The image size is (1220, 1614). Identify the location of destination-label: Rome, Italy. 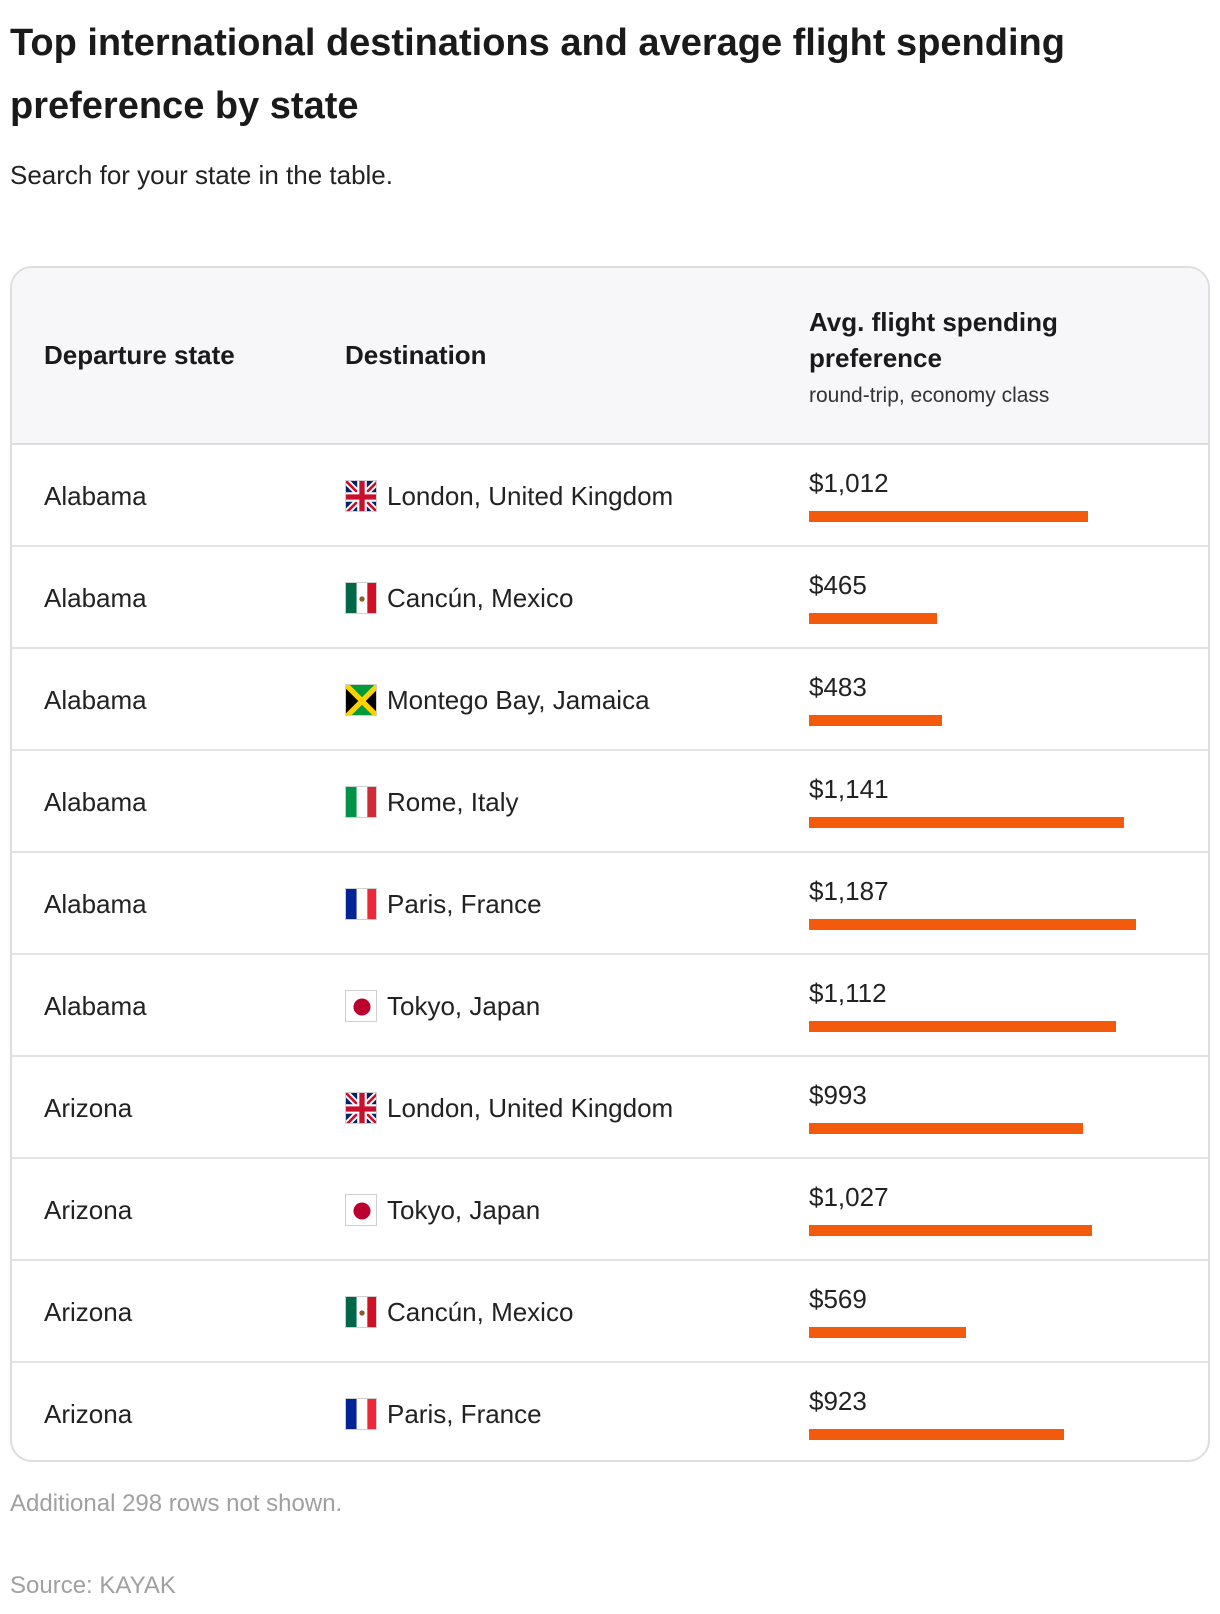
(453, 801).